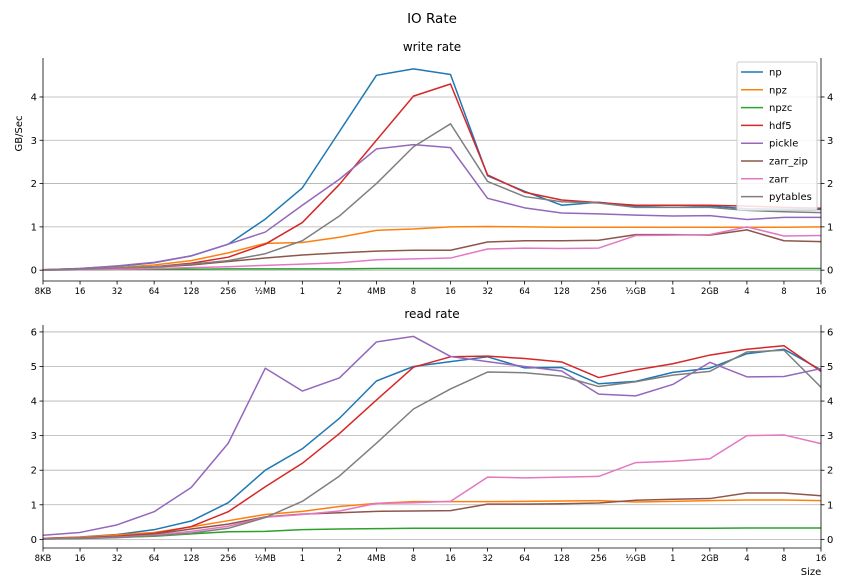  Describe the element at coordinates (830, 436) in the screenshot. I see `chart-1-ytick-label-right: 3` at that location.